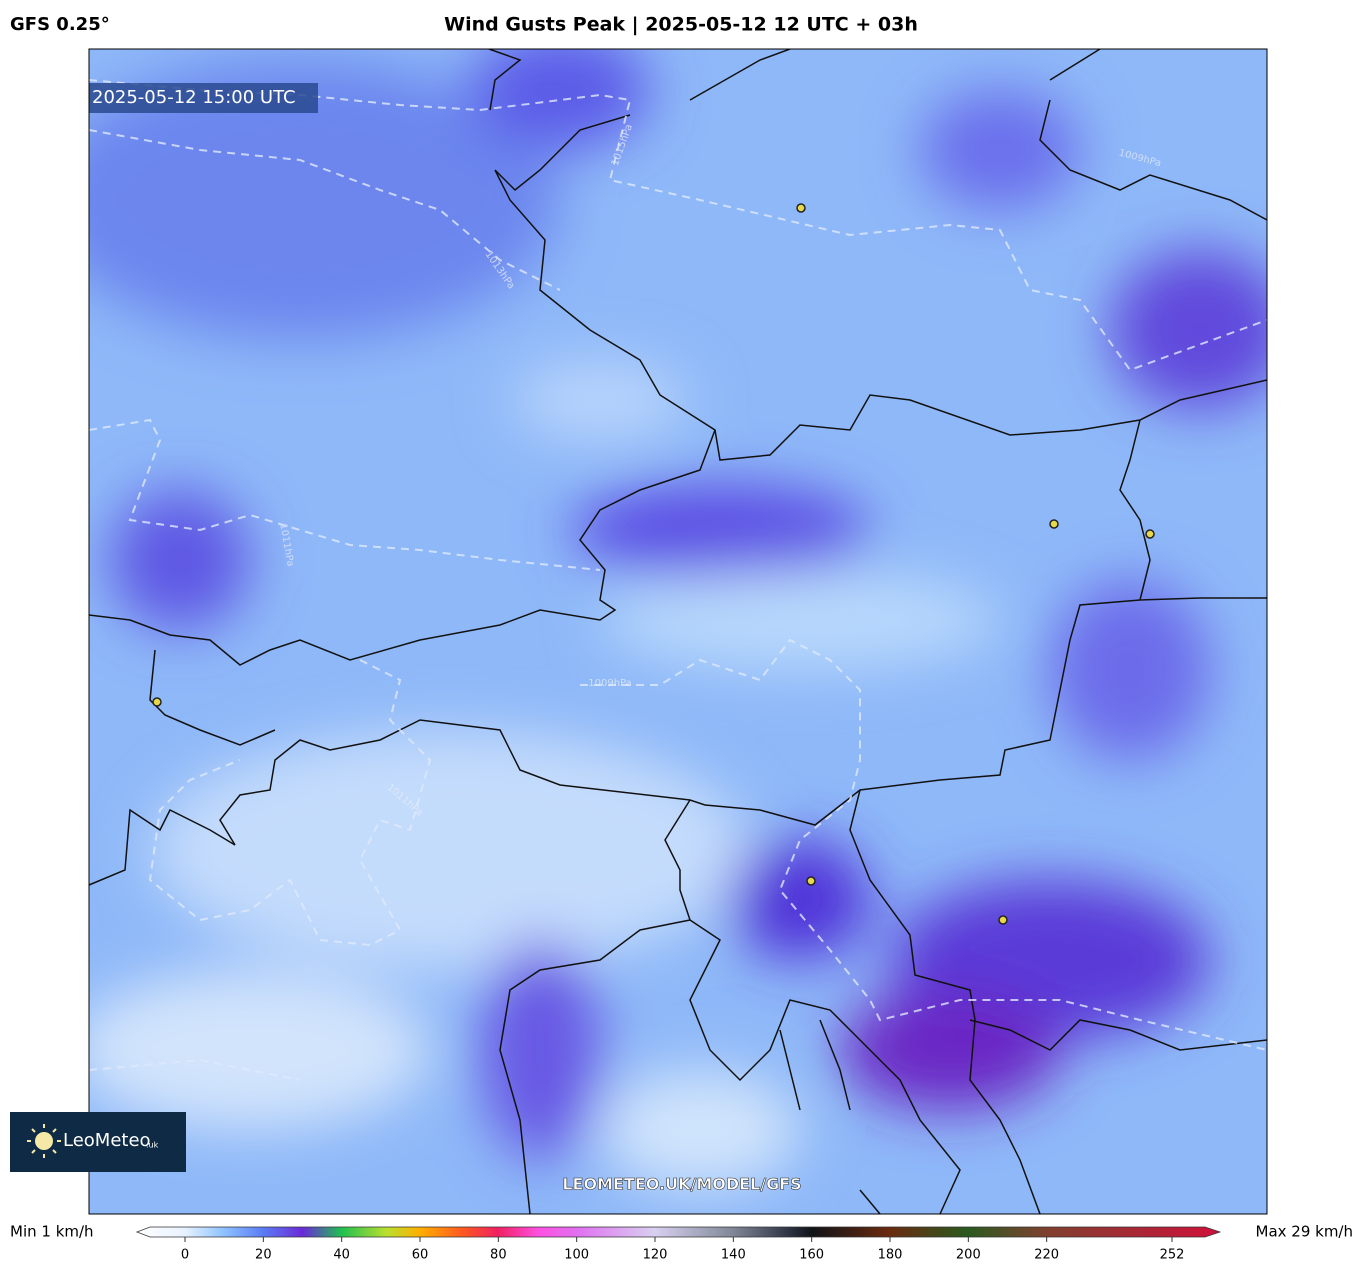  What do you see at coordinates (60, 24) in the screenshot?
I see `model-label: GFS 0.25°` at bounding box center [60, 24].